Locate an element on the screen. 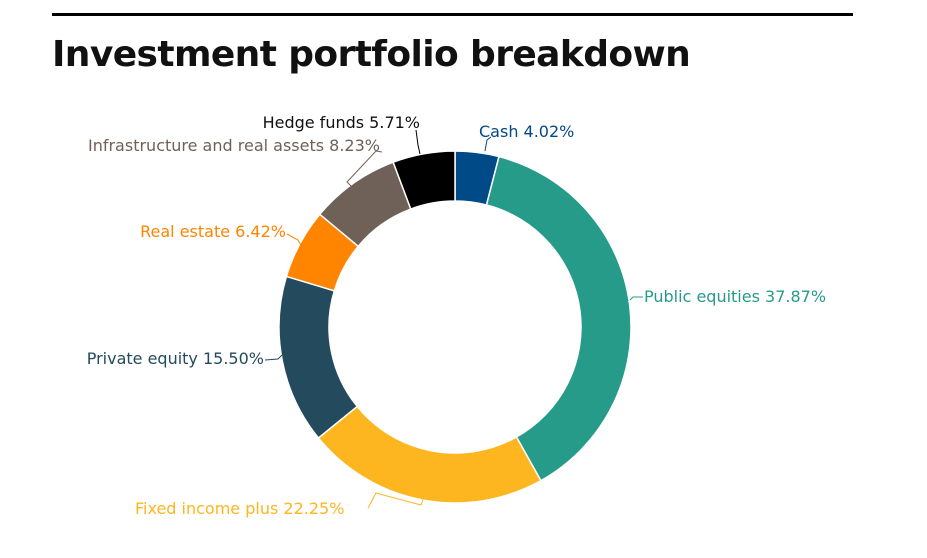 The image size is (927, 558). leader-line-public-equities is located at coordinates (636, 298).